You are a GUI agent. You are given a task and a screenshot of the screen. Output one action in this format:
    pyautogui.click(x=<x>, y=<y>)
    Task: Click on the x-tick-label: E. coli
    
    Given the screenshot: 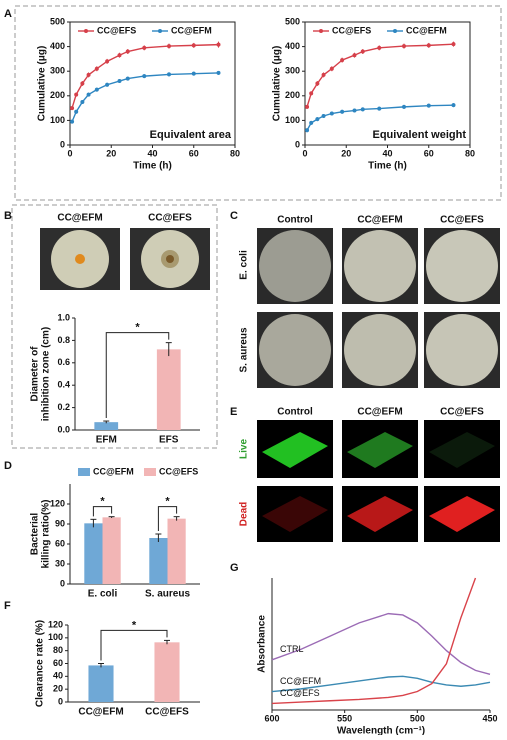 What is the action you would take?
    pyautogui.click(x=103, y=594)
    